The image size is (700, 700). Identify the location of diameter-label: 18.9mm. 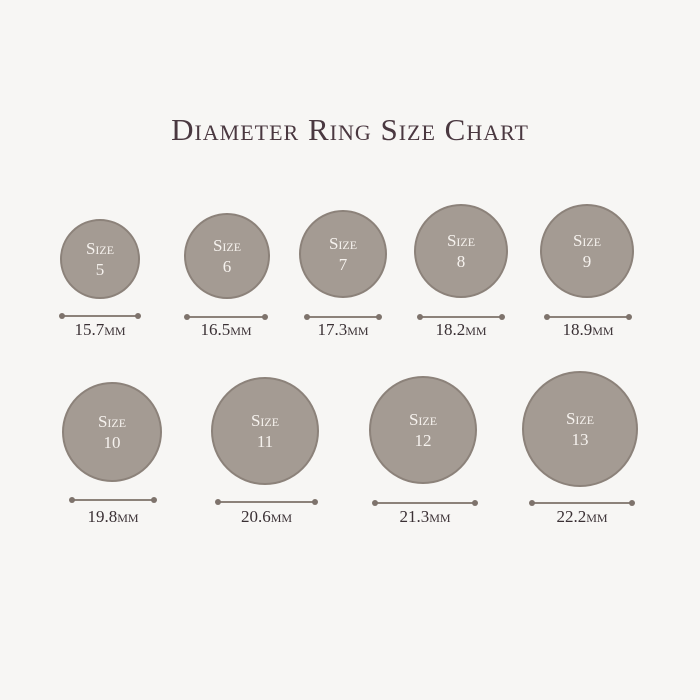
(588, 329).